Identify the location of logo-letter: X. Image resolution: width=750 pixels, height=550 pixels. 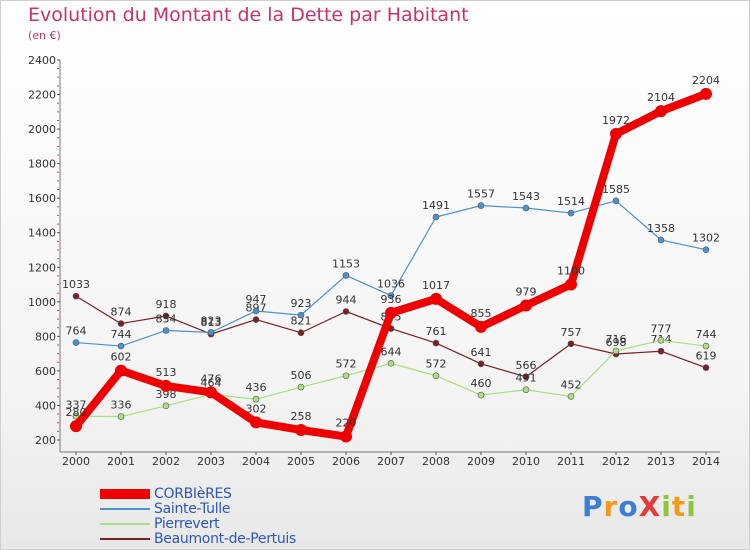
(650, 506).